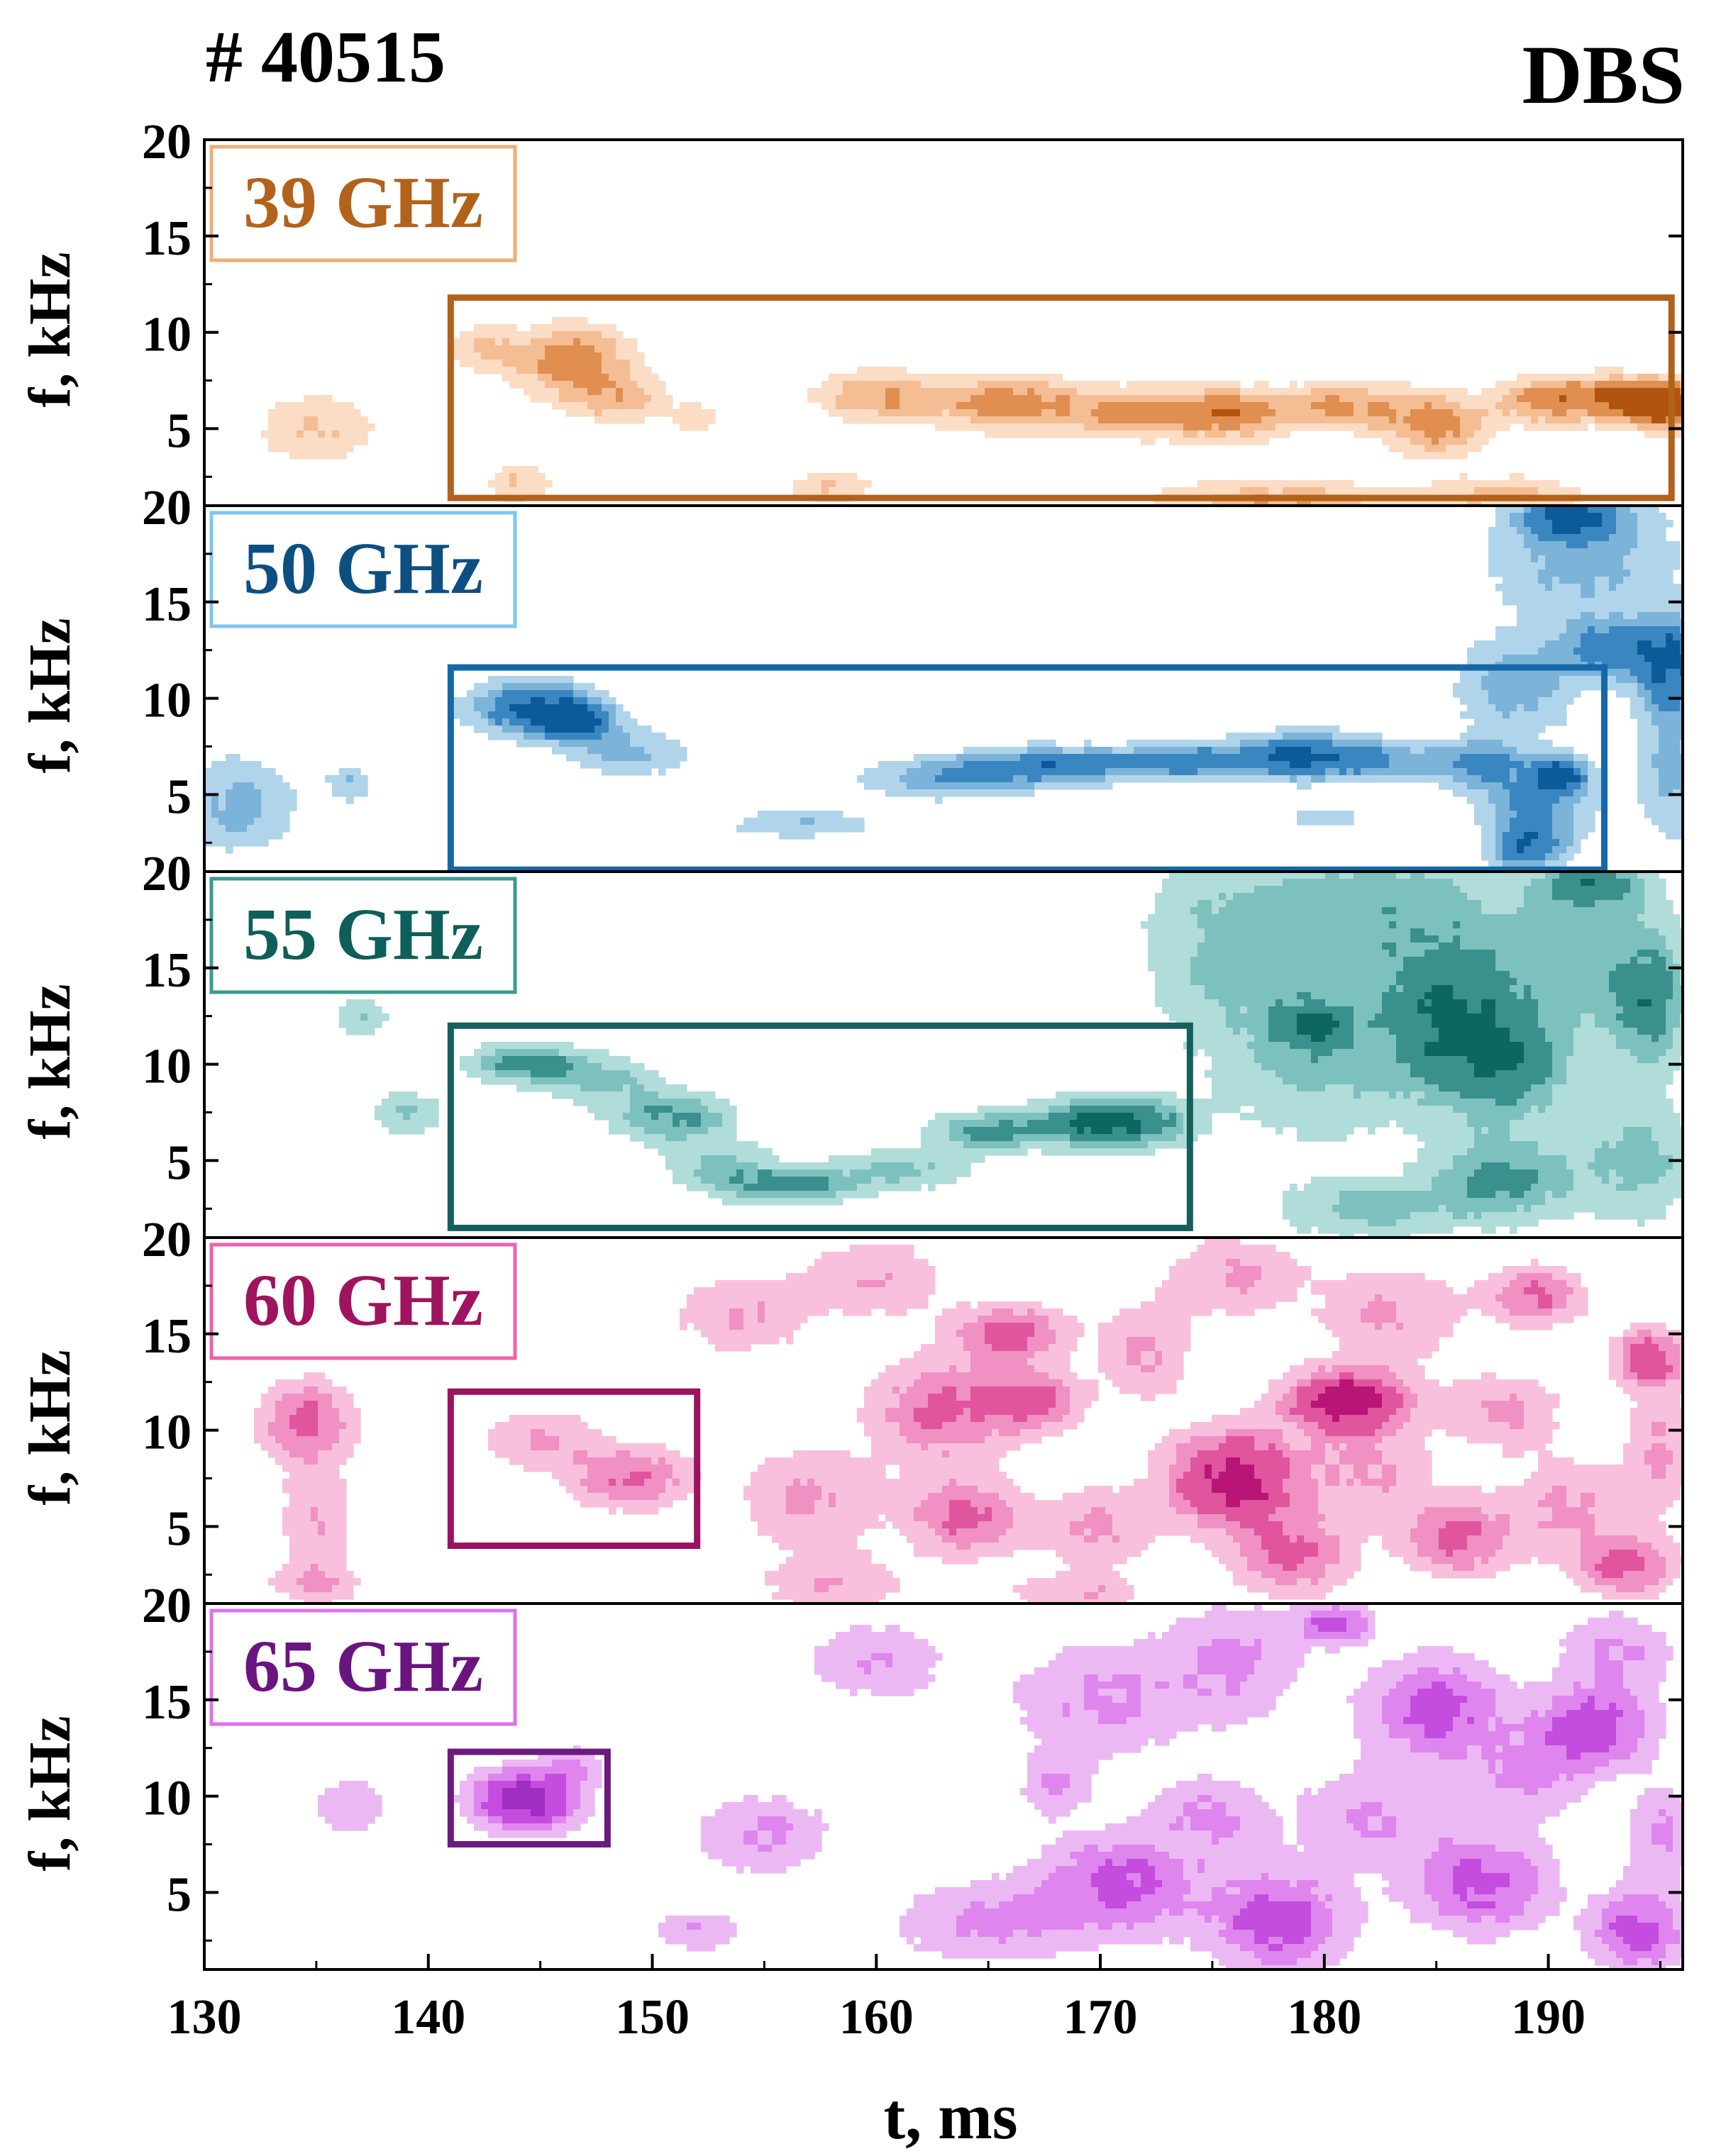 The image size is (1726, 2156). Describe the element at coordinates (943, 689) in the screenshot. I see `contour-field` at that location.